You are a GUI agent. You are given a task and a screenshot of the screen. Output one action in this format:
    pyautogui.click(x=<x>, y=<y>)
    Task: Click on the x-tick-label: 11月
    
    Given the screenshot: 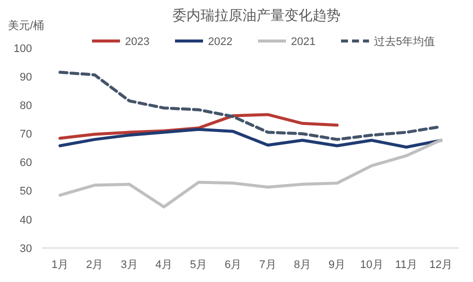 What is the action you would take?
    pyautogui.click(x=406, y=265)
    